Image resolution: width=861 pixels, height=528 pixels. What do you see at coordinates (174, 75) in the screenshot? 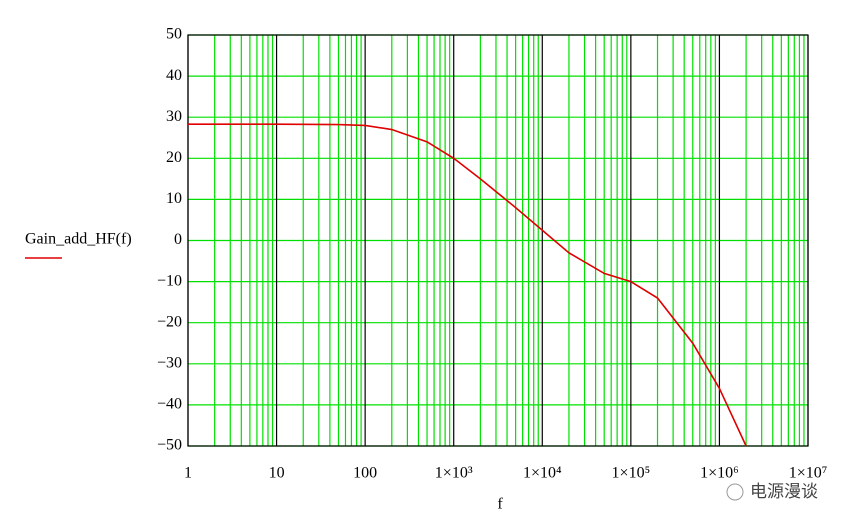
I see `y-tick-label: 40` at bounding box center [174, 75].